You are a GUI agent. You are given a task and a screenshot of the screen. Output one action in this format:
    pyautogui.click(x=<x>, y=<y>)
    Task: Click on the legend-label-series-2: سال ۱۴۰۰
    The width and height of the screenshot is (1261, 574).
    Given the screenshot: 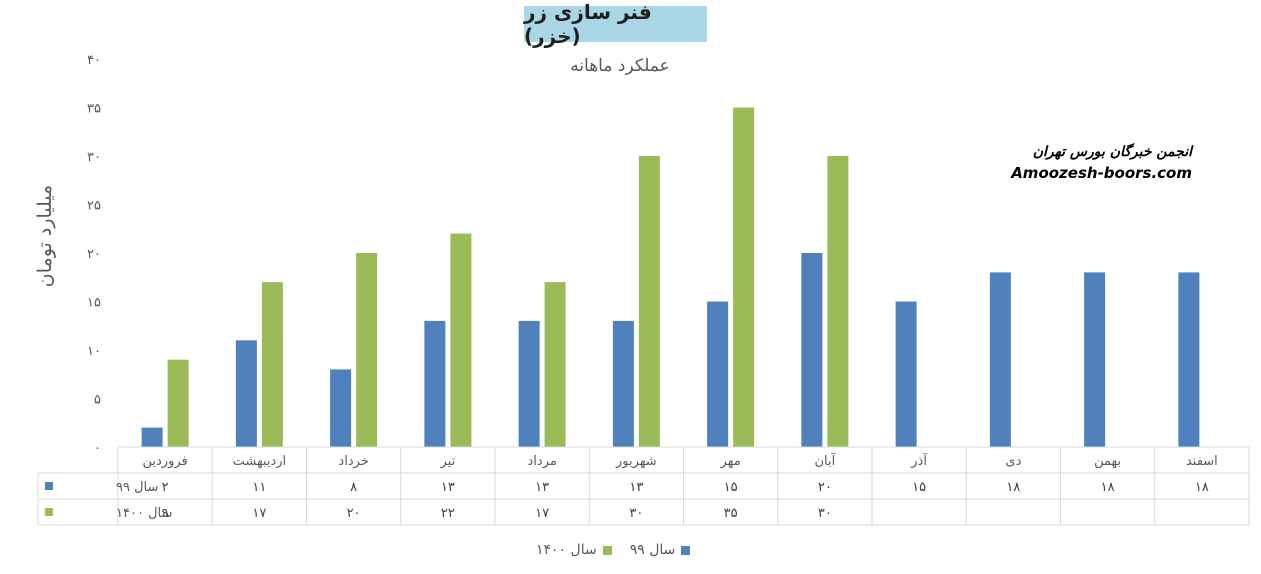 What is the action you would take?
    pyautogui.click(x=566, y=550)
    